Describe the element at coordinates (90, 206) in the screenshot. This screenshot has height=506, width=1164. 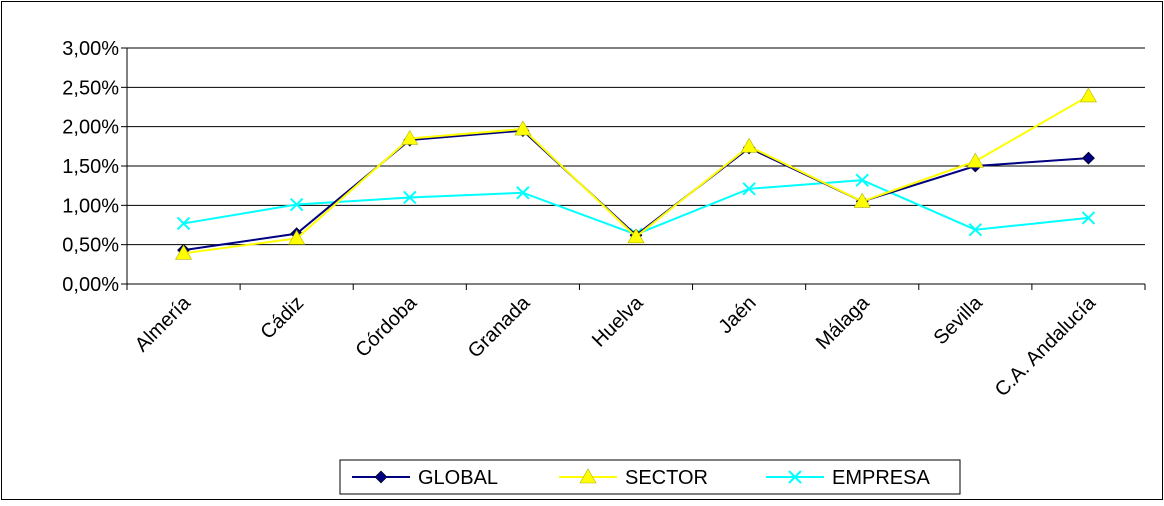
I see `y-tick-label: 1,00%` at that location.